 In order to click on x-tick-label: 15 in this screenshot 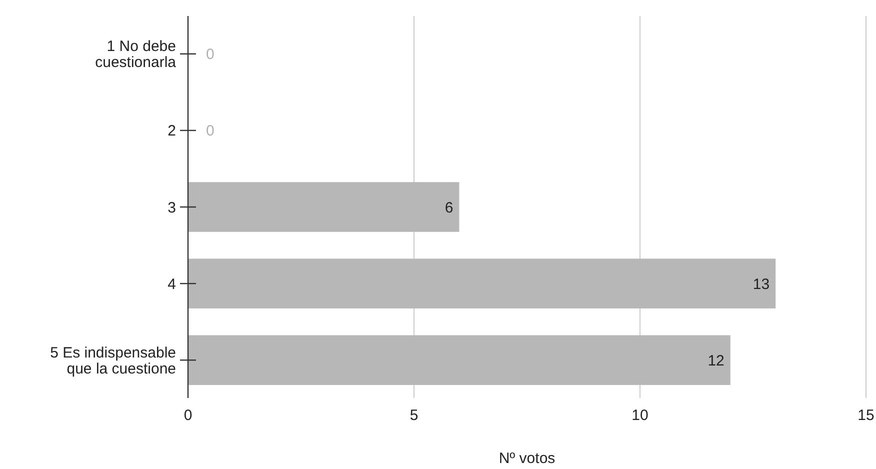, I will do `click(866, 415)`.